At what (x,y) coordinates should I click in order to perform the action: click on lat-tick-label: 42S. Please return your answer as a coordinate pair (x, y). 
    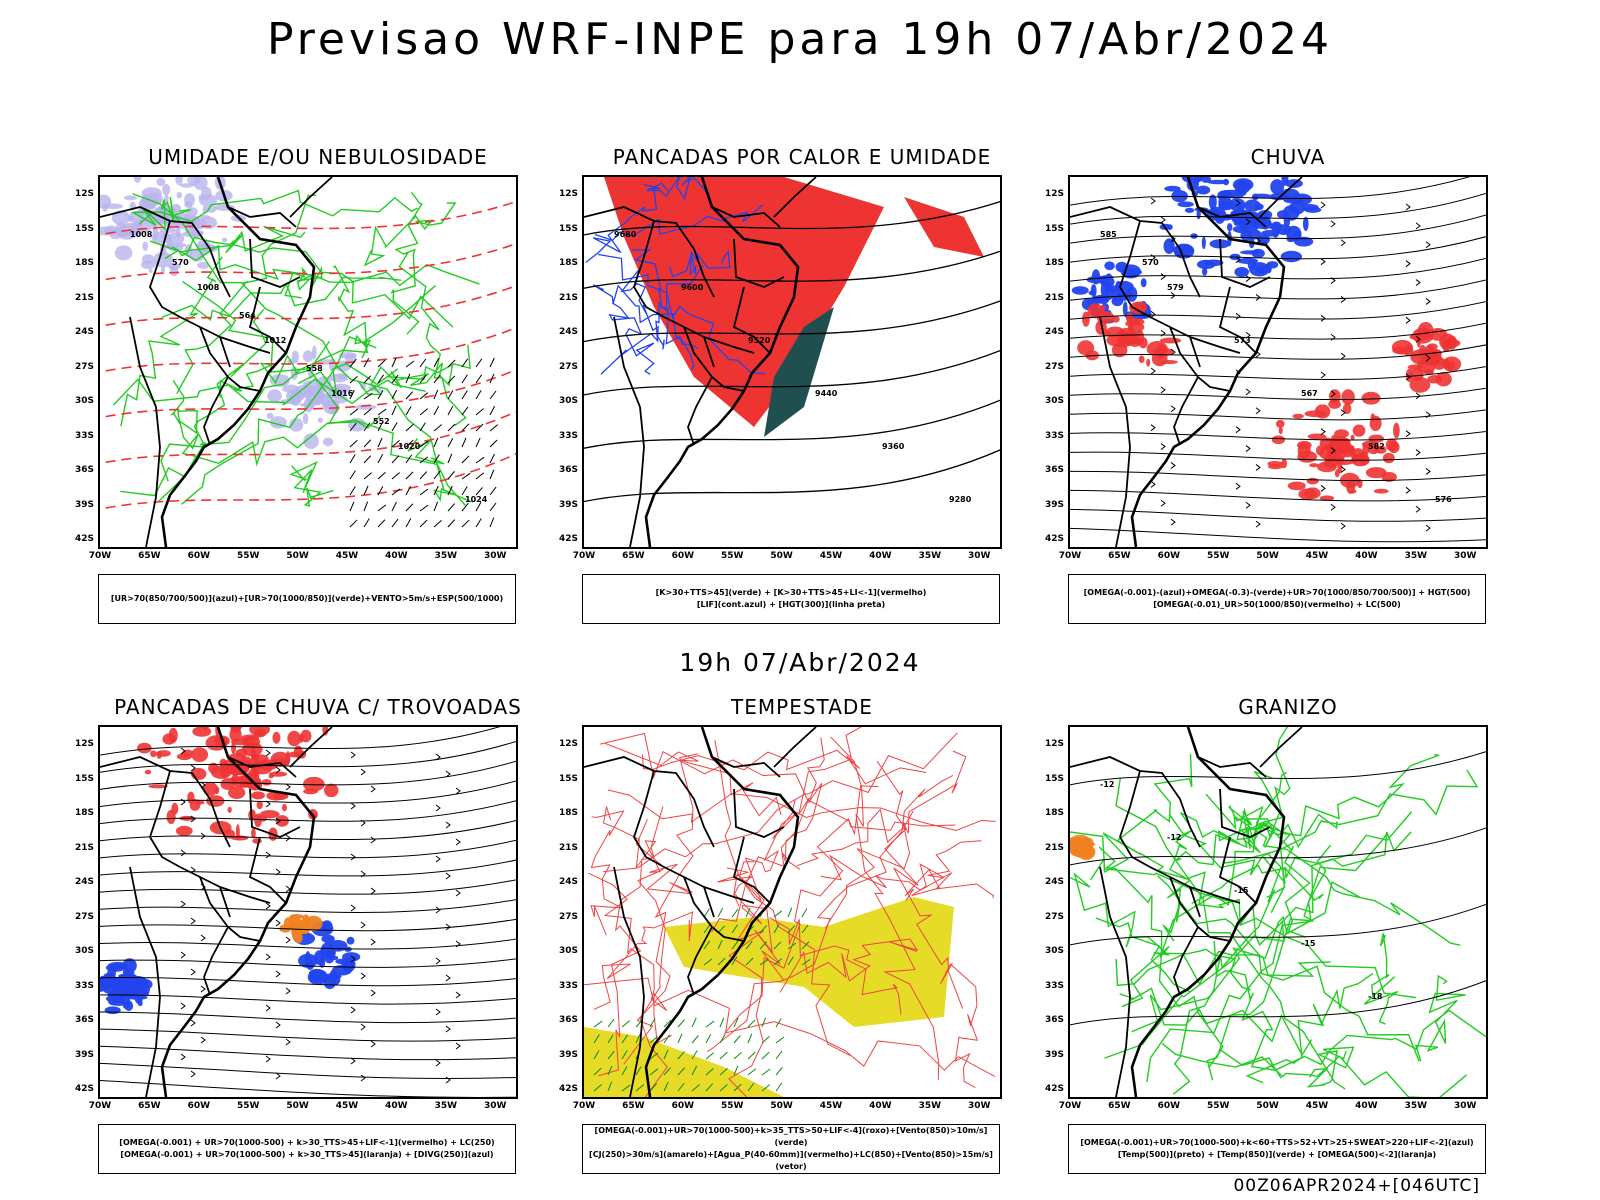
    Looking at the image, I should click on (1054, 1089).